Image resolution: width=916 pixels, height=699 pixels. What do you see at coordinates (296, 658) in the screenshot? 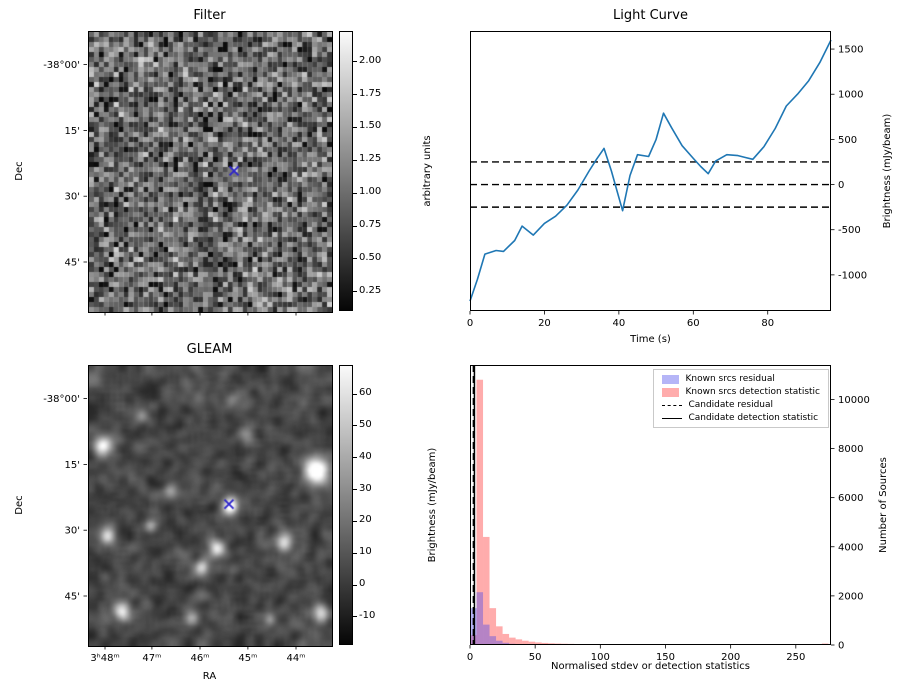
I see `x-tick-label: 44ᵐ` at bounding box center [296, 658].